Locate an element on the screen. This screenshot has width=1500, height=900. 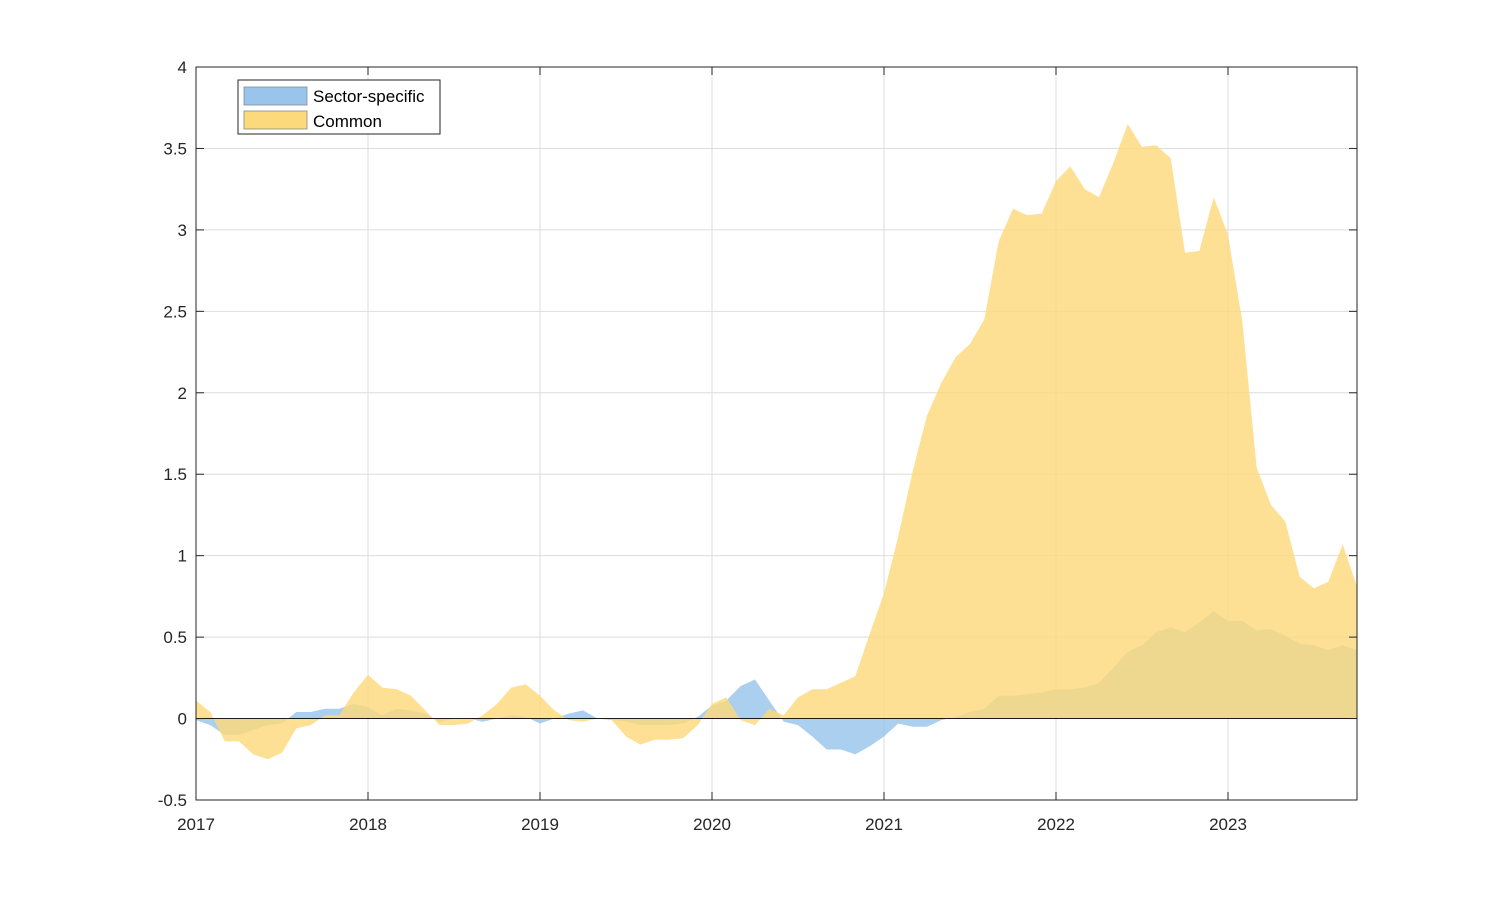
x-tick-label: 2022 is located at coordinates (1056, 824).